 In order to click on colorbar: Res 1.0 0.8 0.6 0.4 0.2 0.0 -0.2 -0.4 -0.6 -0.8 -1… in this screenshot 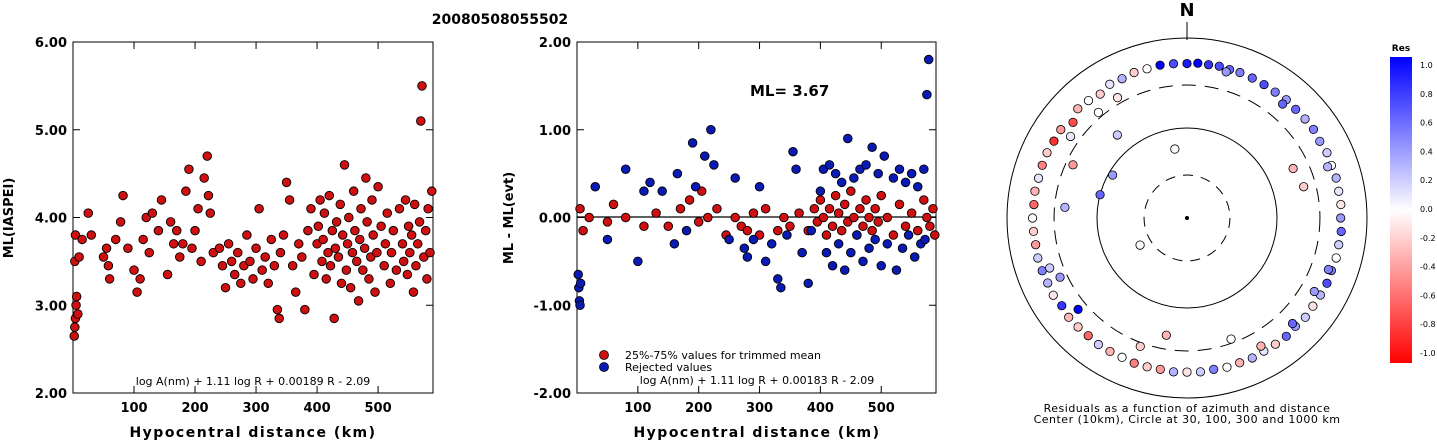, I will do `click(1413, 203)`.